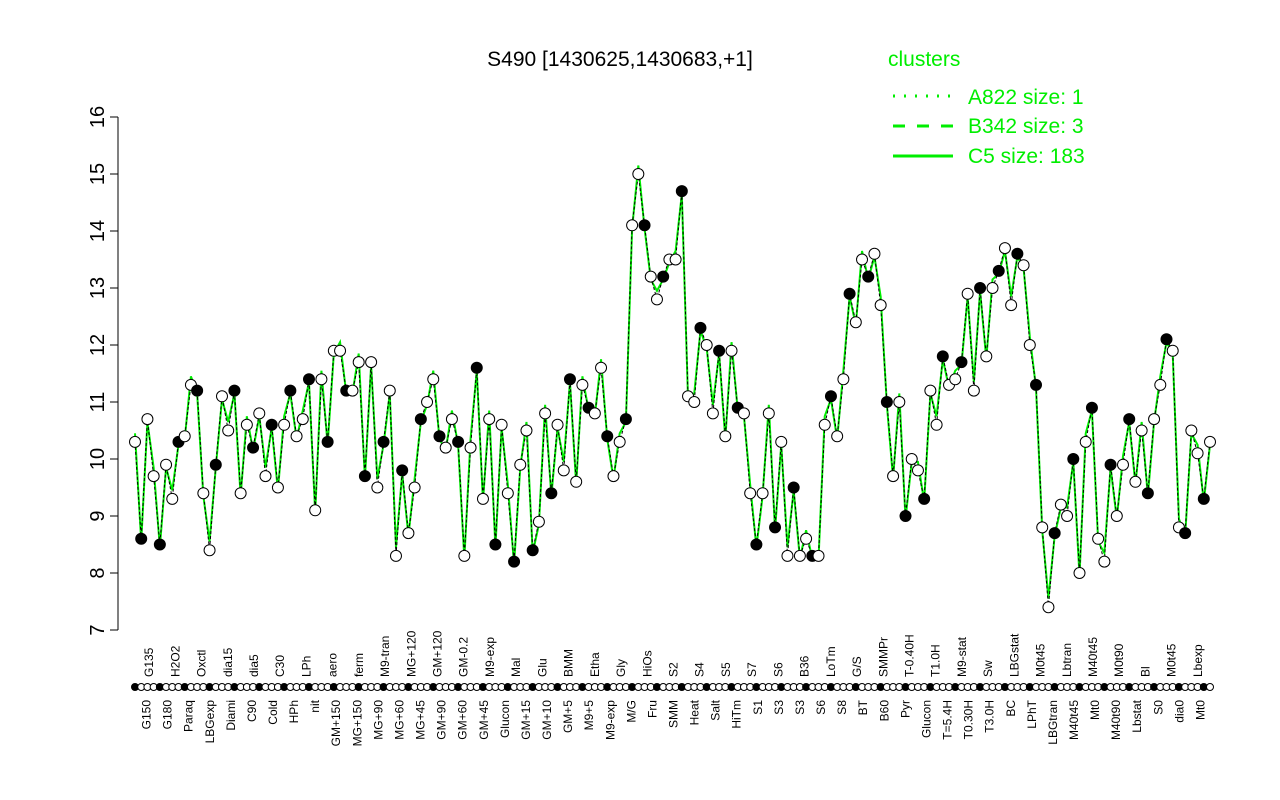 The width and height of the screenshot is (1280, 800). Describe the element at coordinates (315, 705) in the screenshot. I see `x-tick-label: nit` at that location.